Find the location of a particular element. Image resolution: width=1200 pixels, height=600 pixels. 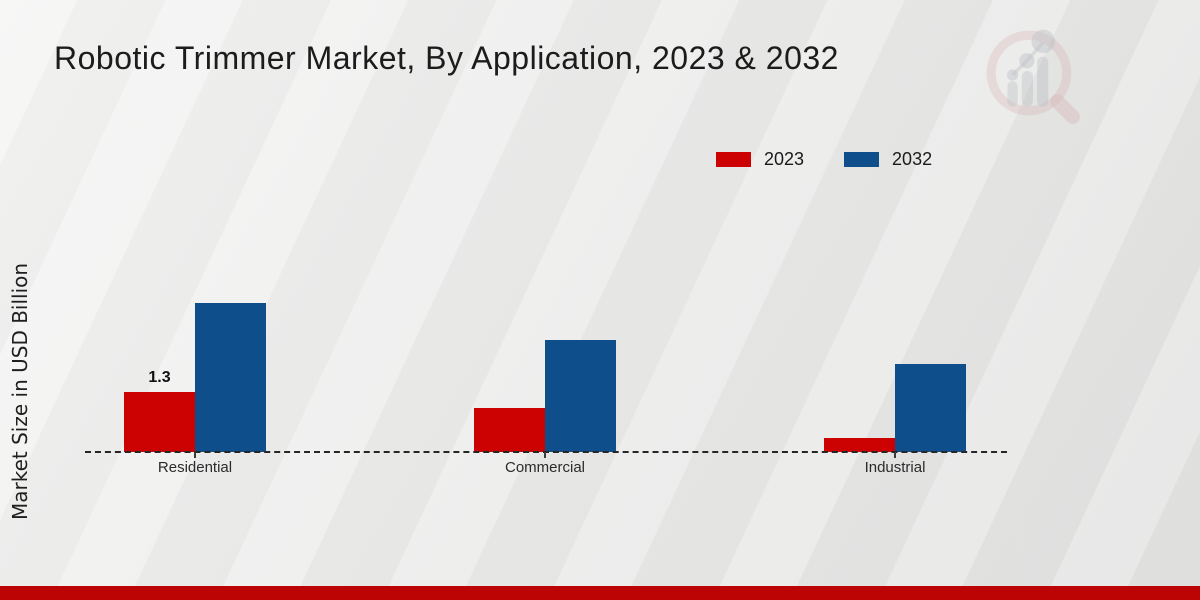

axis-tick-residential is located at coordinates (195, 455).